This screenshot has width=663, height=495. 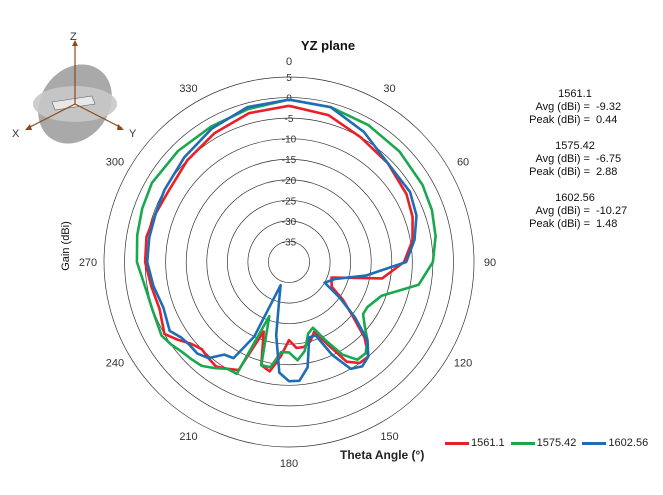 I want to click on angle-tick-label: 180, so click(x=289, y=464).